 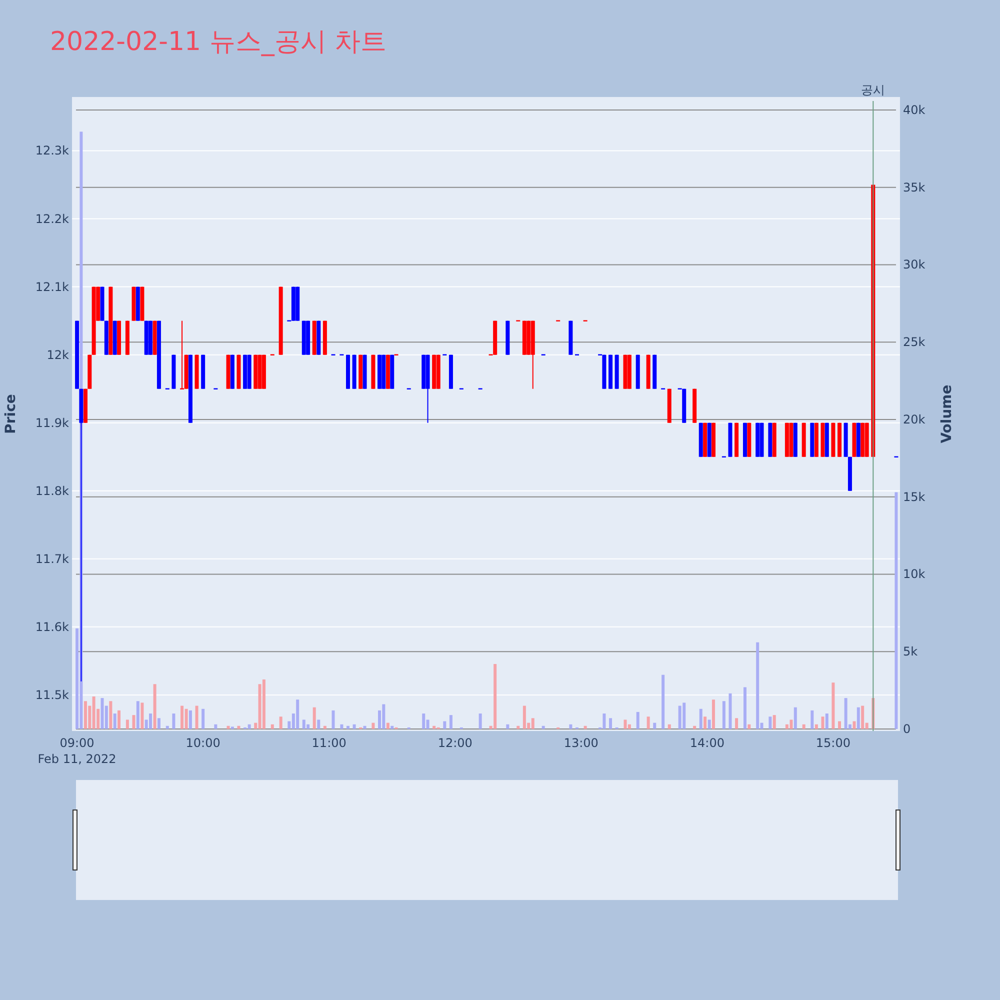 I want to click on x-tick-label: 12:00, so click(x=455, y=743).